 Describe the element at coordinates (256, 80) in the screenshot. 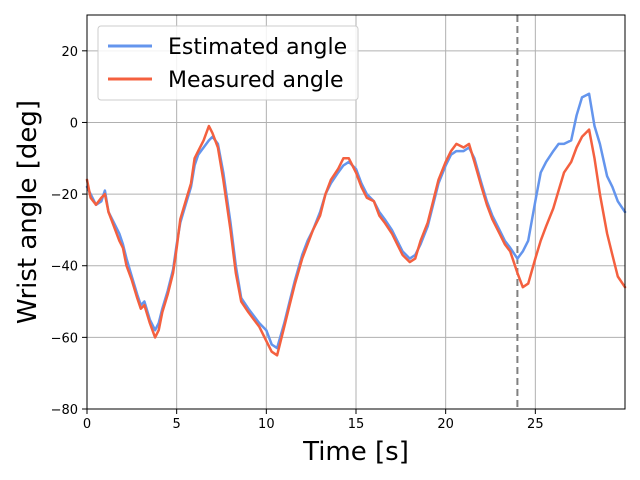

I see `legend-label-measured: Measured angle` at that location.